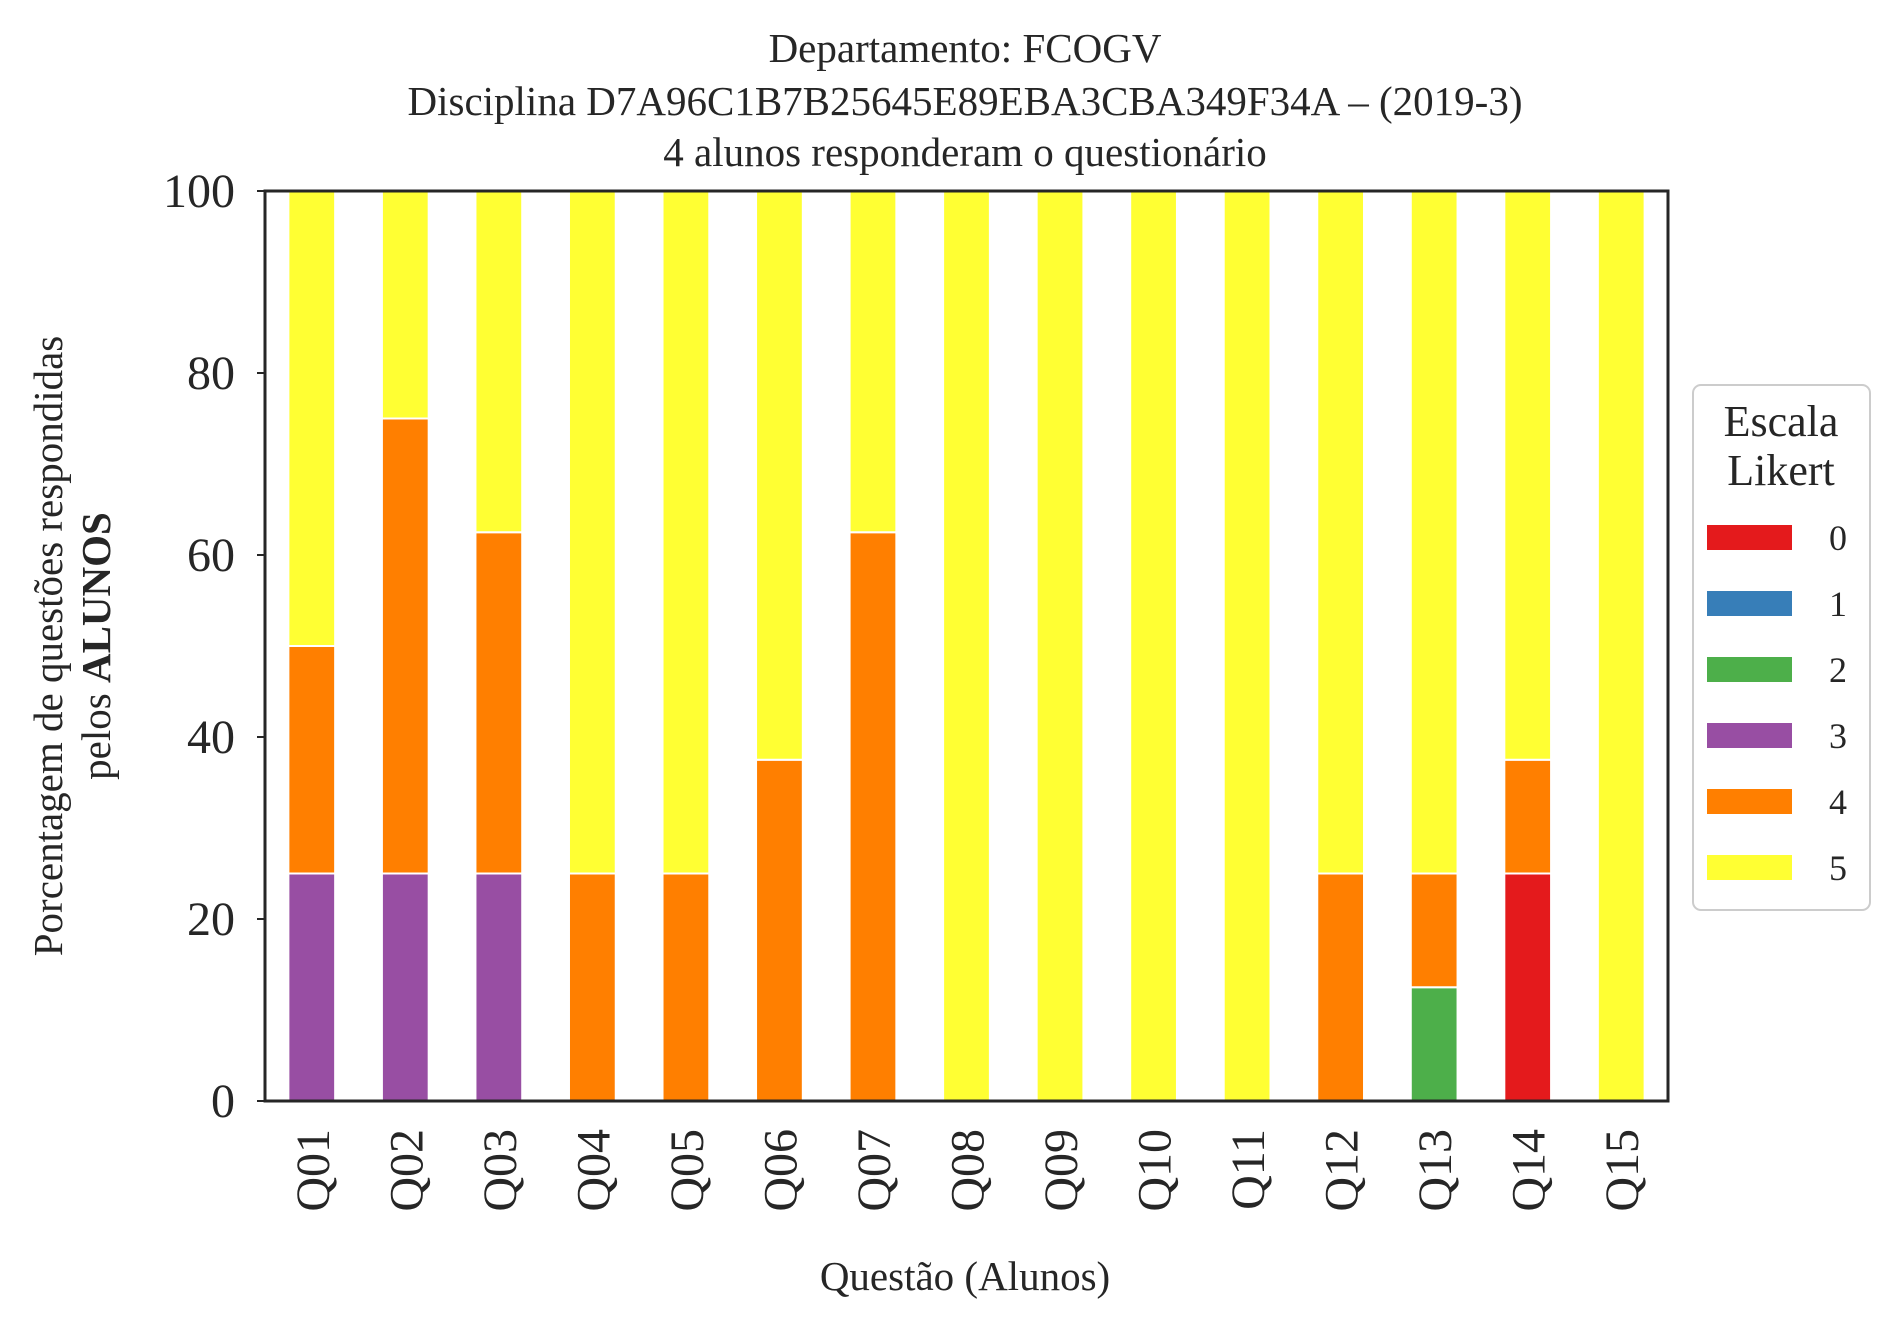  Describe the element at coordinates (965, 48) in the screenshot. I see `title-line-1: Departamento: FCOGV` at that location.